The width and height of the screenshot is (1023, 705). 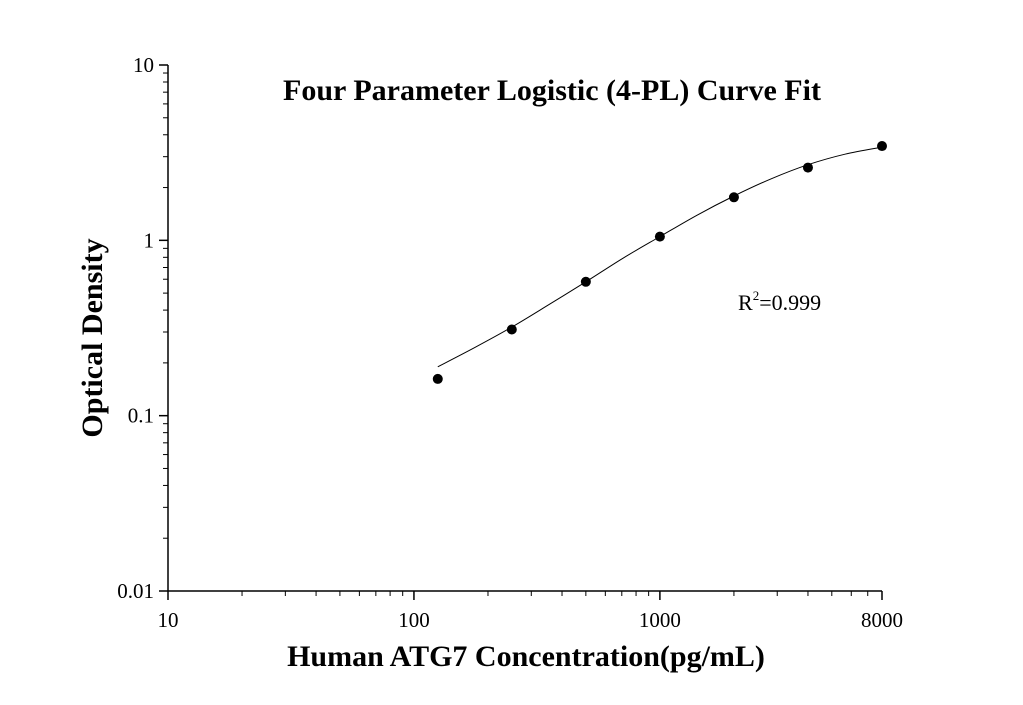 I want to click on y-axis-title: Optical Density, so click(x=92, y=337).